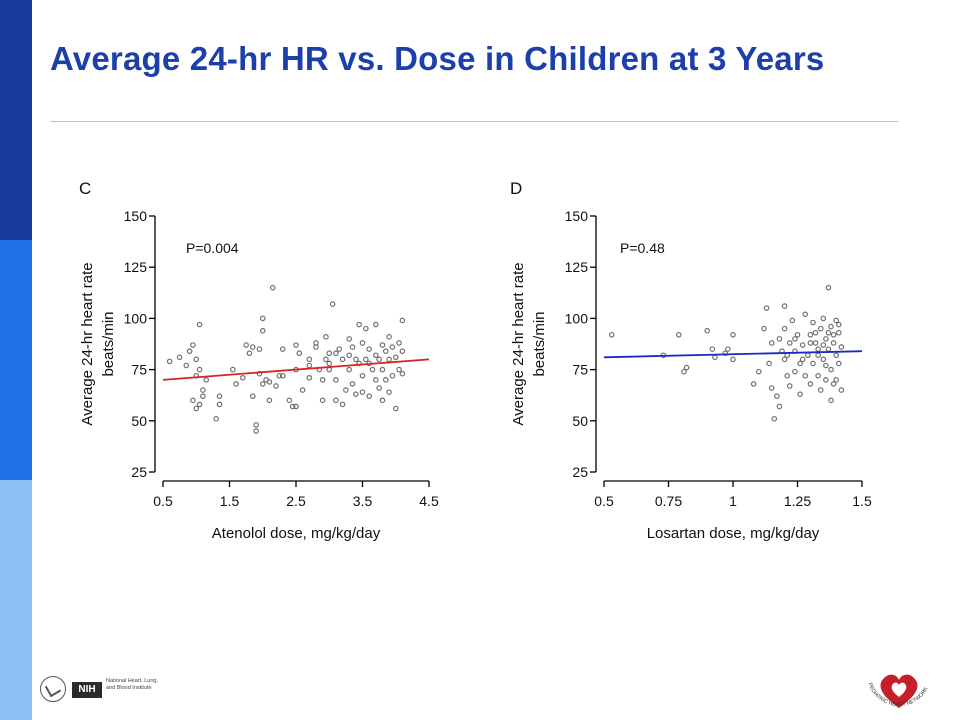  What do you see at coordinates (85, 188) in the screenshot?
I see `panel-label: C` at bounding box center [85, 188].